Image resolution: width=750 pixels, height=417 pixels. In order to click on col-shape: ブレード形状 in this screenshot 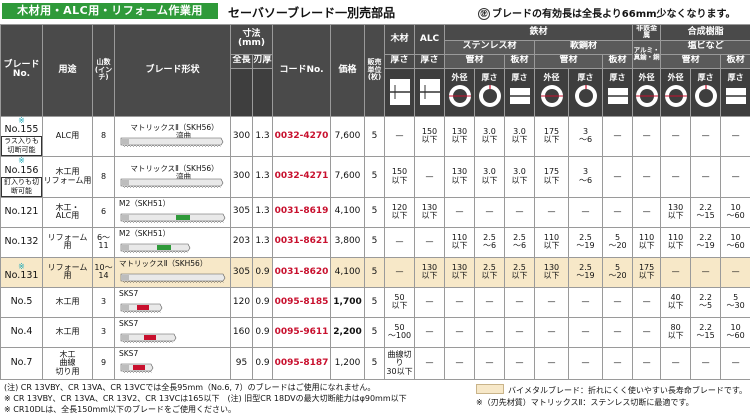, I will do `click(172, 70)`.